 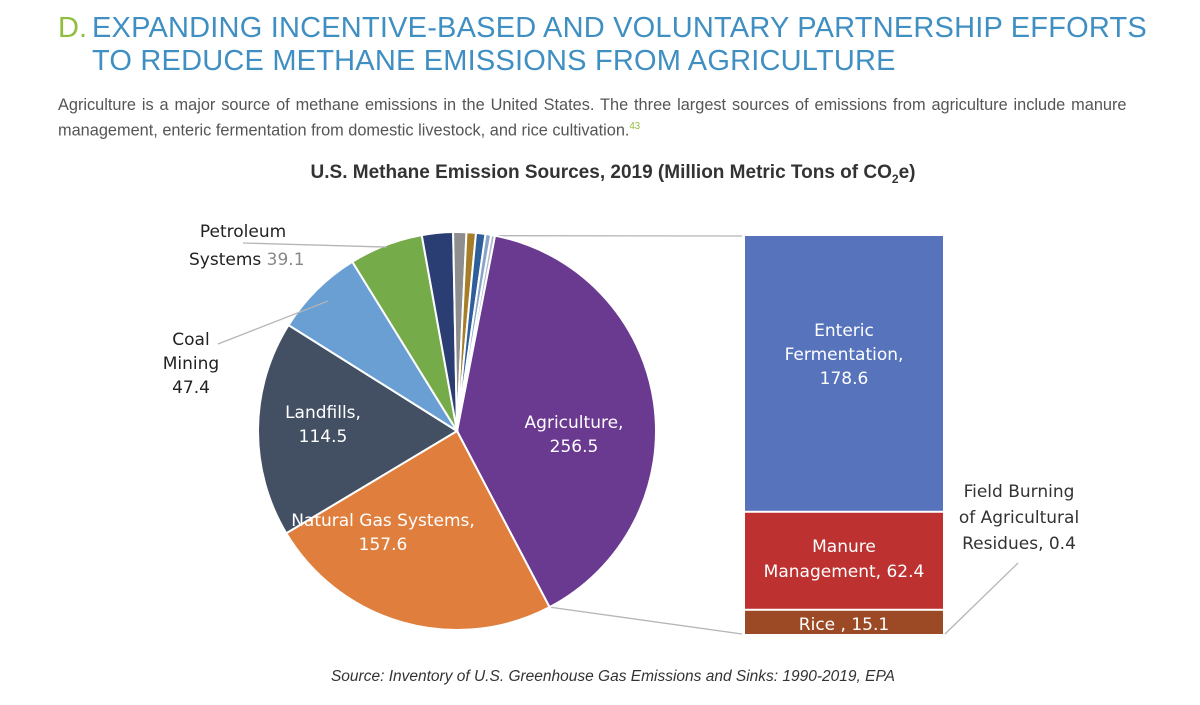 I want to click on leader-line-field-burning, so click(x=981, y=598).